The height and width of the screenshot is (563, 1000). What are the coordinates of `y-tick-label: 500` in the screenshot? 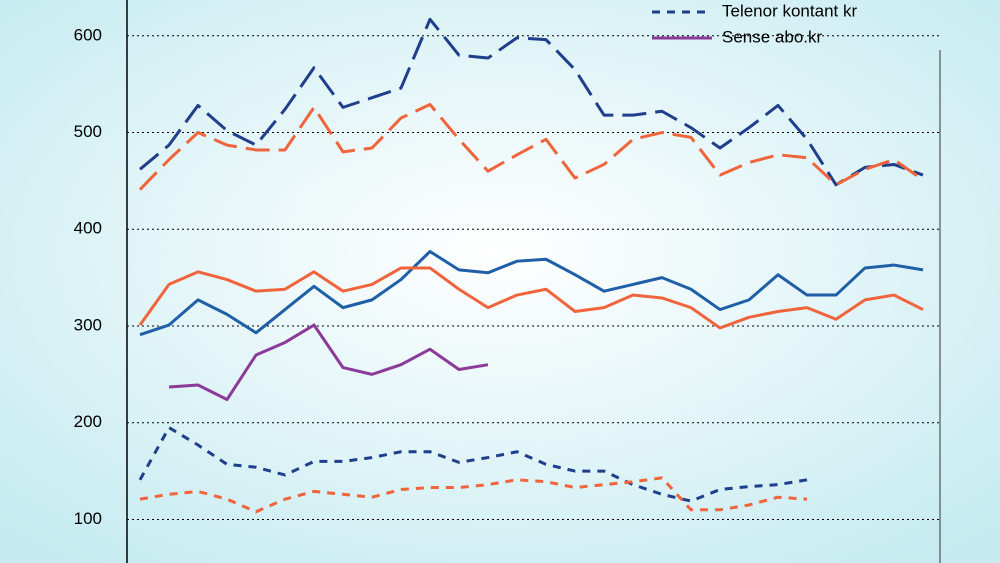 It's located at (88, 131).